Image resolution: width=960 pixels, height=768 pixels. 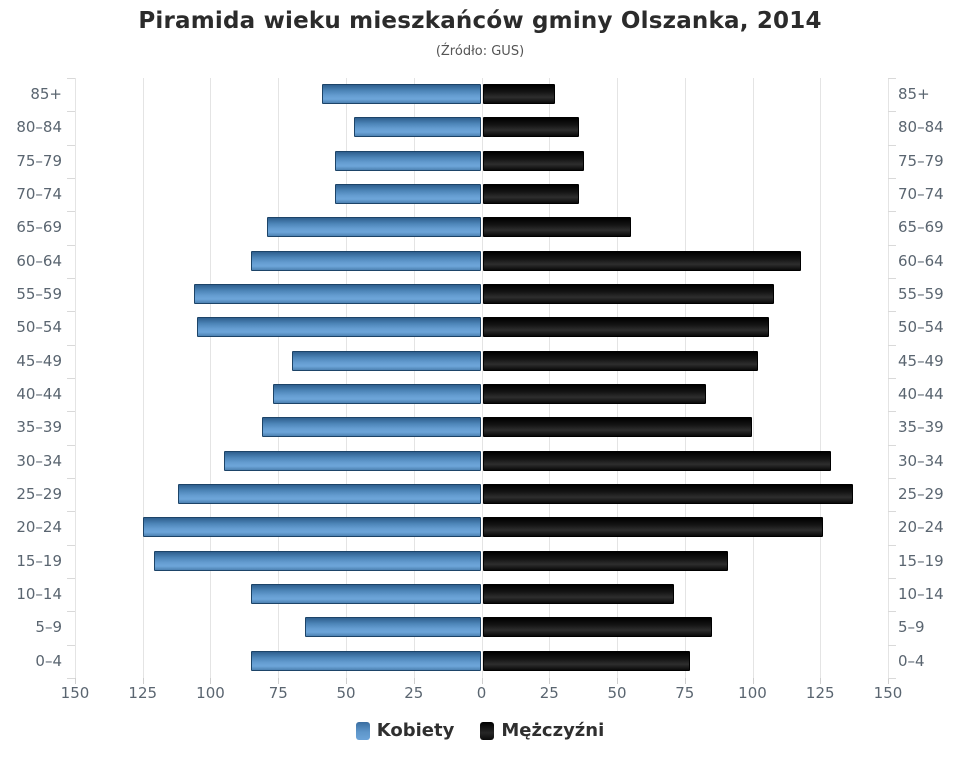 What do you see at coordinates (542, 730) in the screenshot?
I see `legend-item-mezczyzni: Mężczyźni` at bounding box center [542, 730].